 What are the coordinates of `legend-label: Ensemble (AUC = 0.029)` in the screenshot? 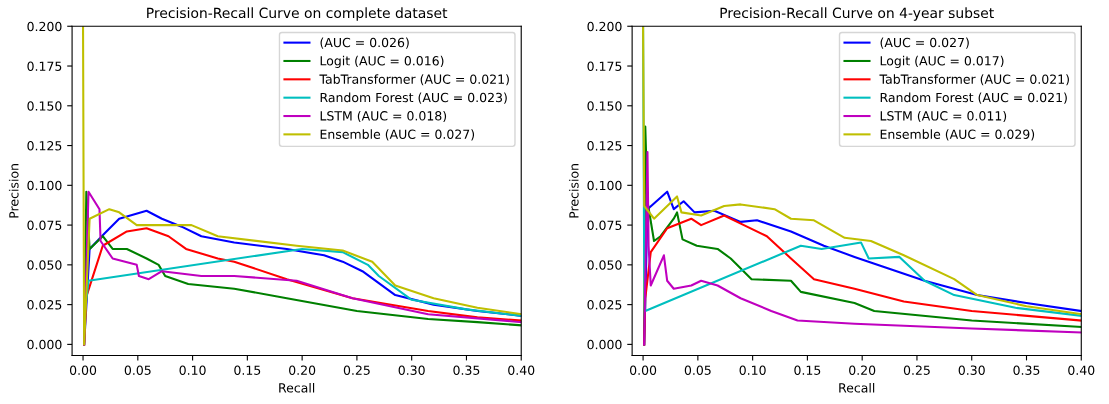 It's located at (957, 135).